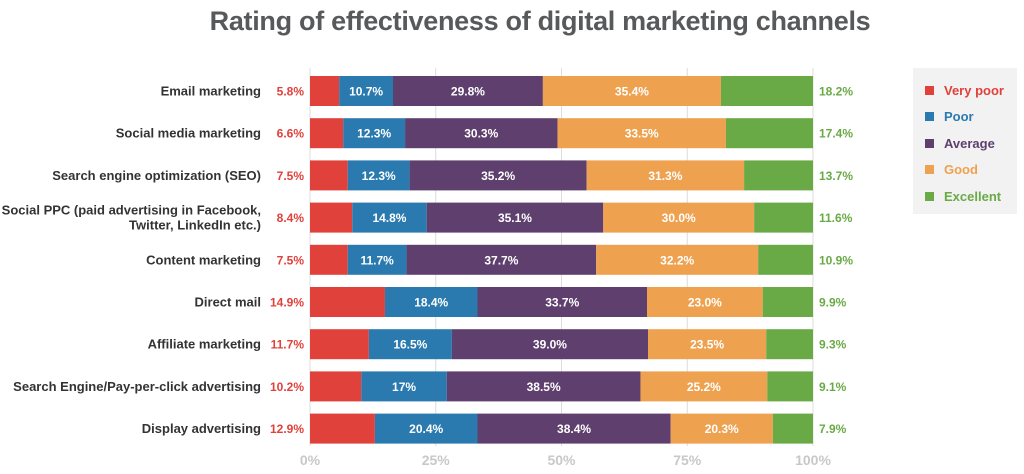 This screenshot has height=474, width=1024. Describe the element at coordinates (836, 218) in the screenshot. I see `data-label: 11.6%` at that location.